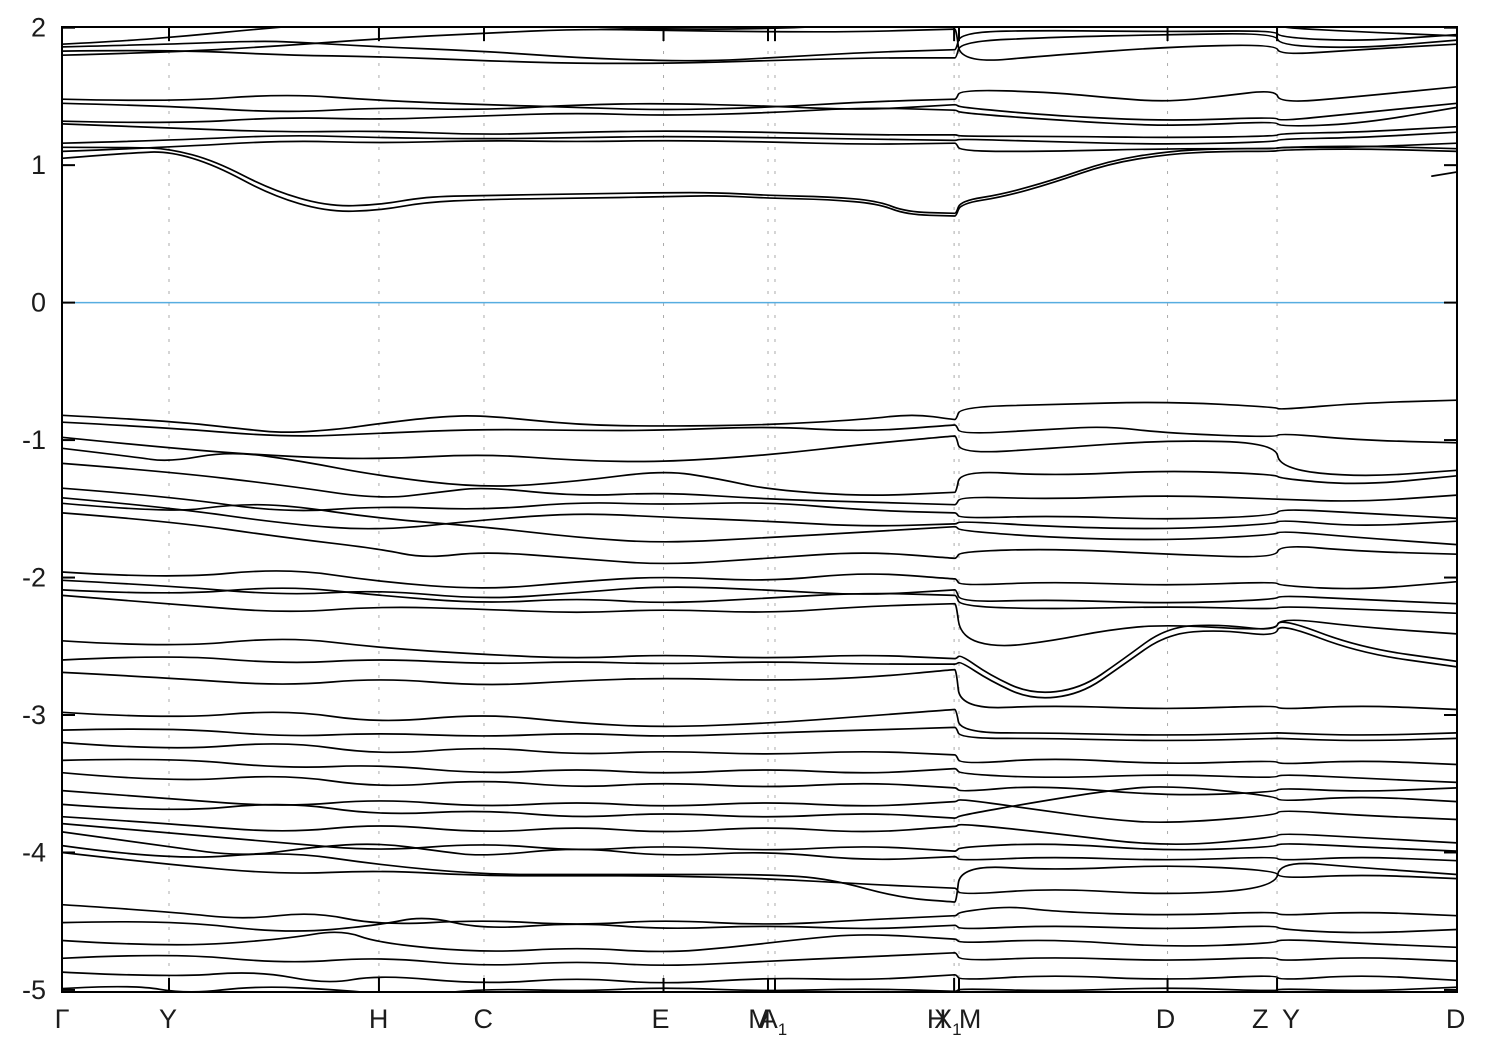  What do you see at coordinates (660, 1019) in the screenshot?
I see `kpoint-label: E` at bounding box center [660, 1019].